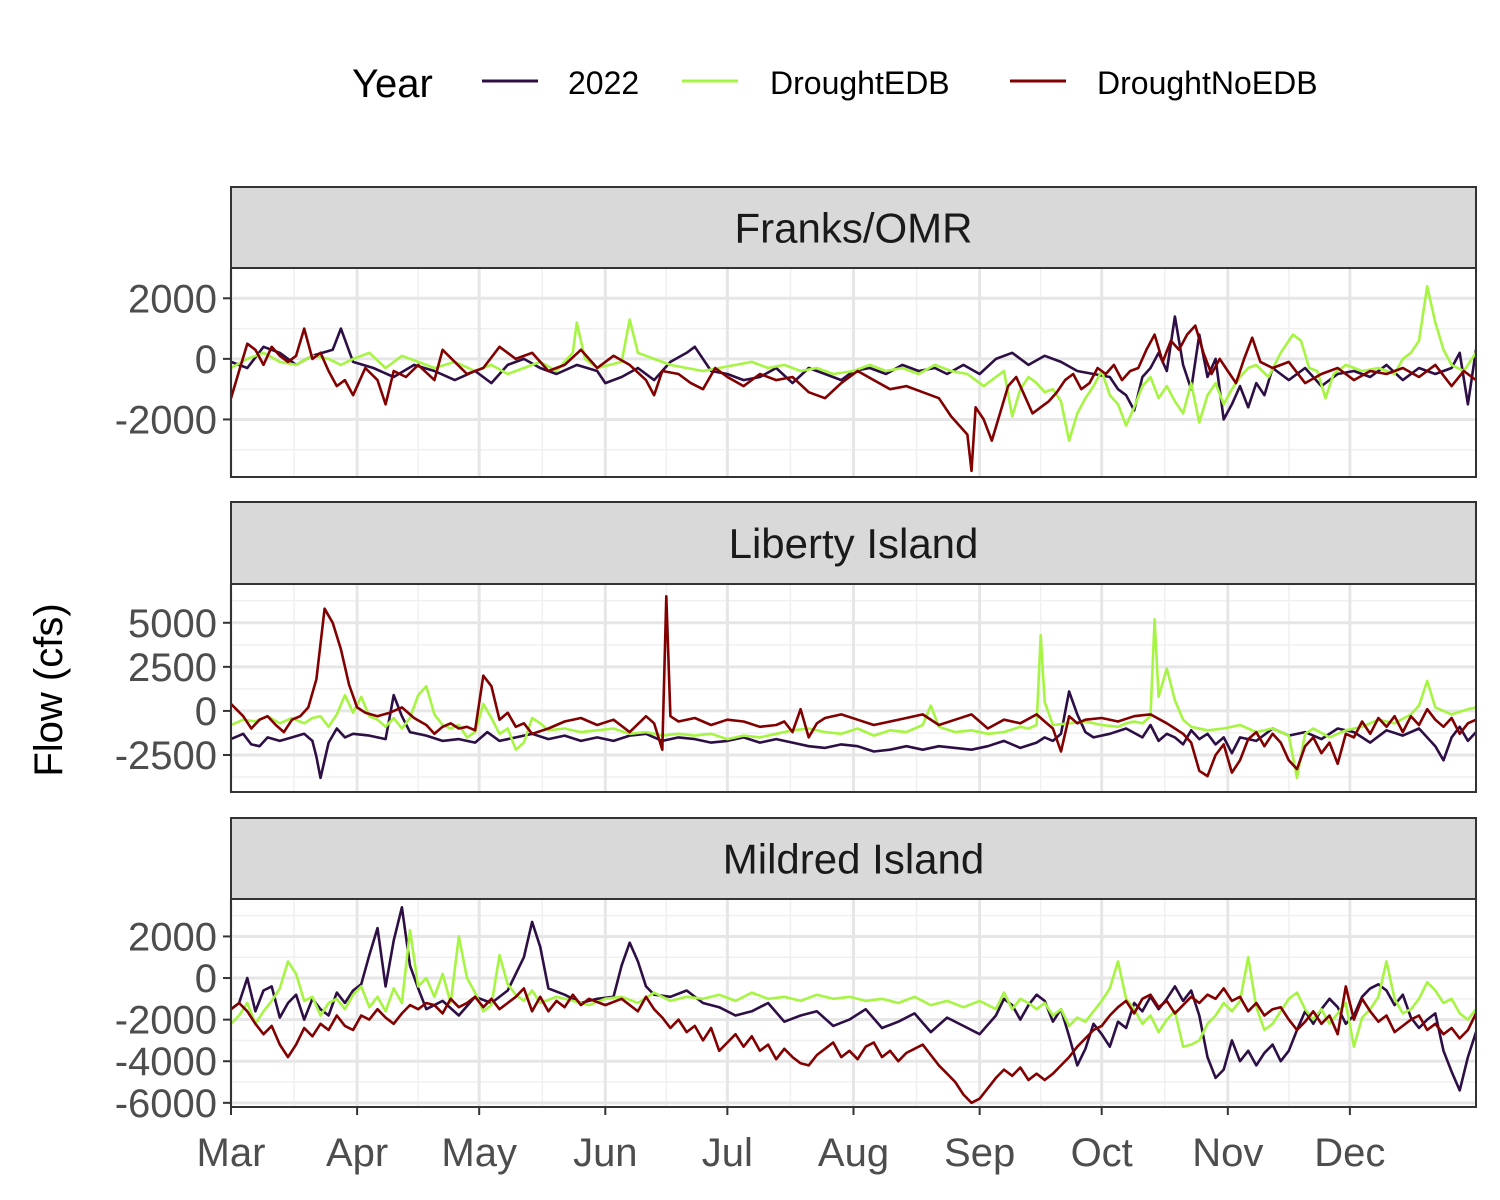  I want to click on x-tick-label: May, so click(479, 1153).